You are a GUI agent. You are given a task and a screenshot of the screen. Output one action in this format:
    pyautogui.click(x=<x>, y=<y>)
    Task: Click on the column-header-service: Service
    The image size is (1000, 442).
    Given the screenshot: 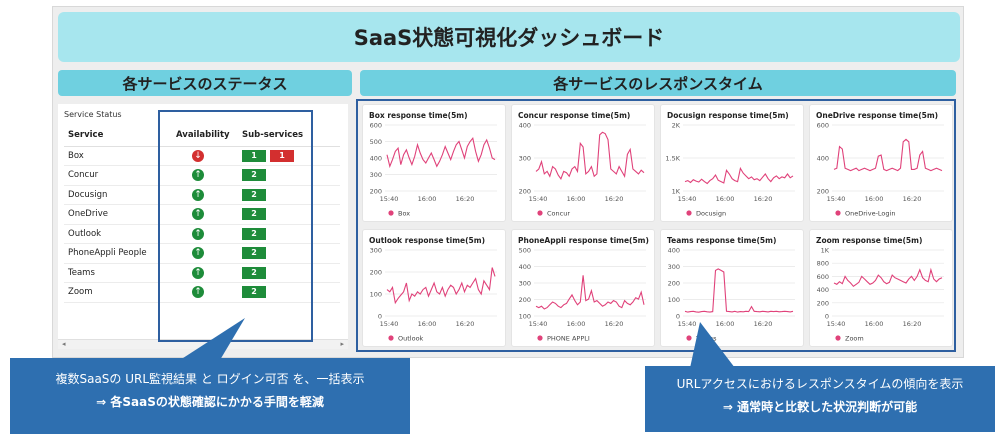 What is the action you would take?
    pyautogui.click(x=118, y=135)
    